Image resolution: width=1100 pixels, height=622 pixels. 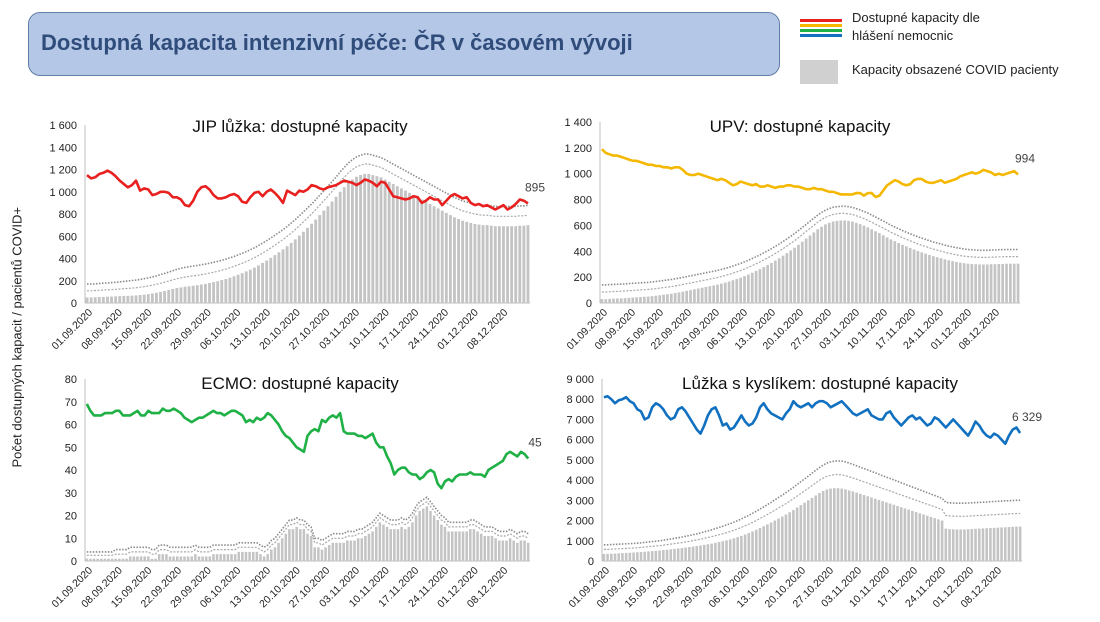 I want to click on y-tick-label: 0, so click(x=589, y=304).